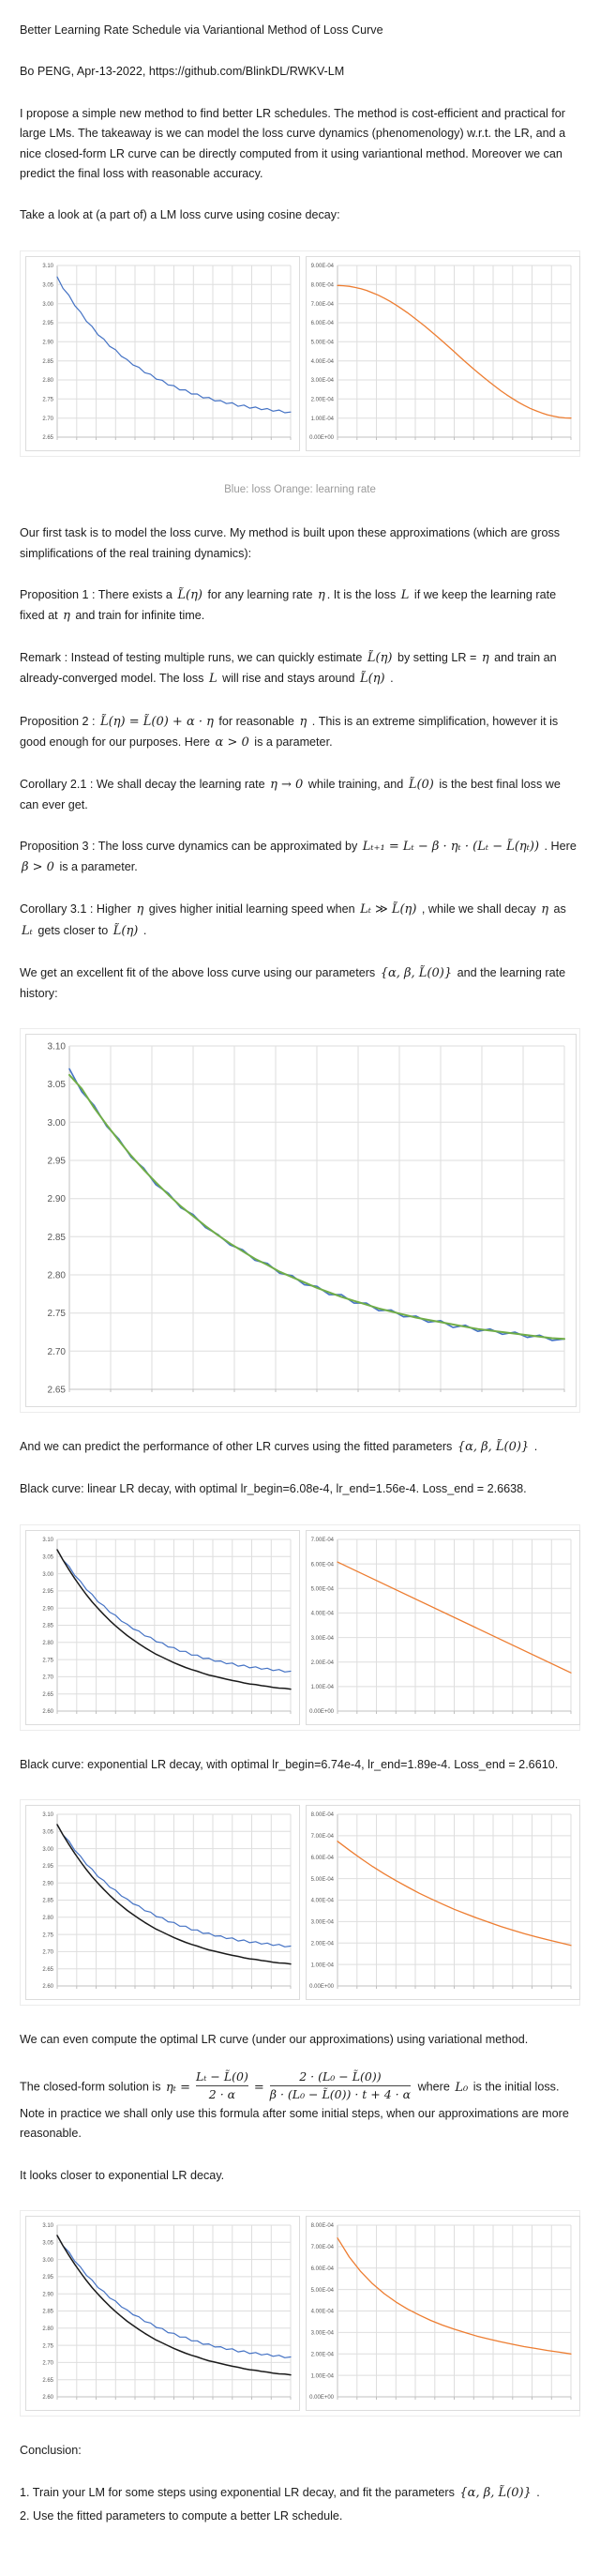 The image size is (600, 2576). I want to click on text-run: where, so click(434, 2088).